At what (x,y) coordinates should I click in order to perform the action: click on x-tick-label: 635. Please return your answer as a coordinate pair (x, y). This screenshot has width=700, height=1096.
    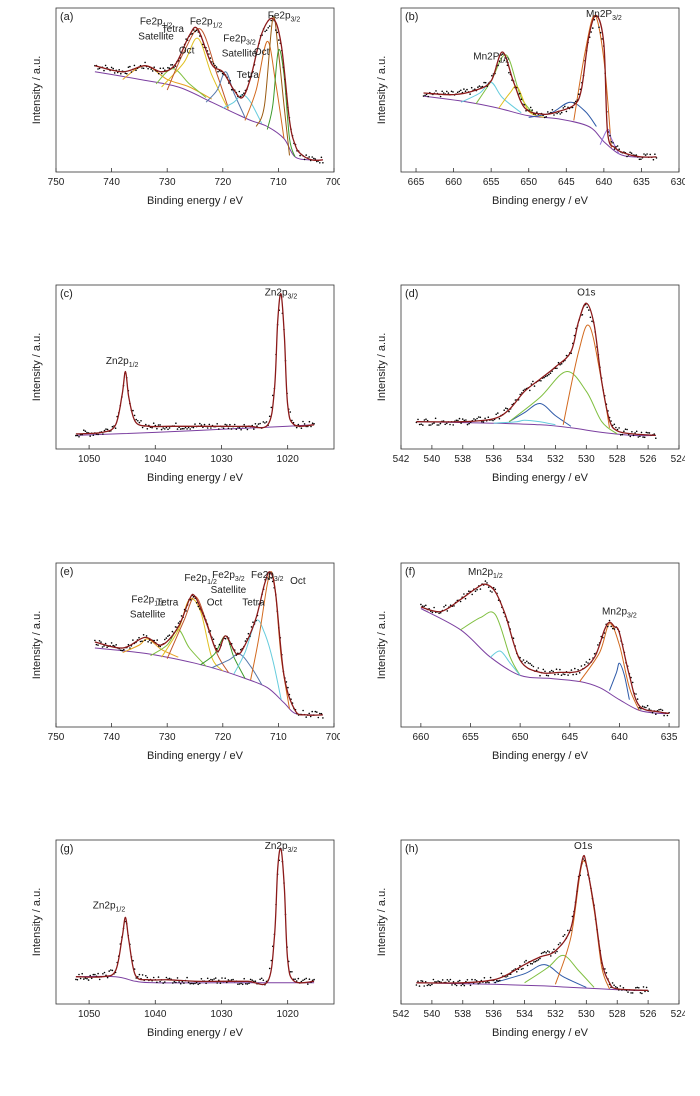
    Looking at the image, I should click on (641, 182).